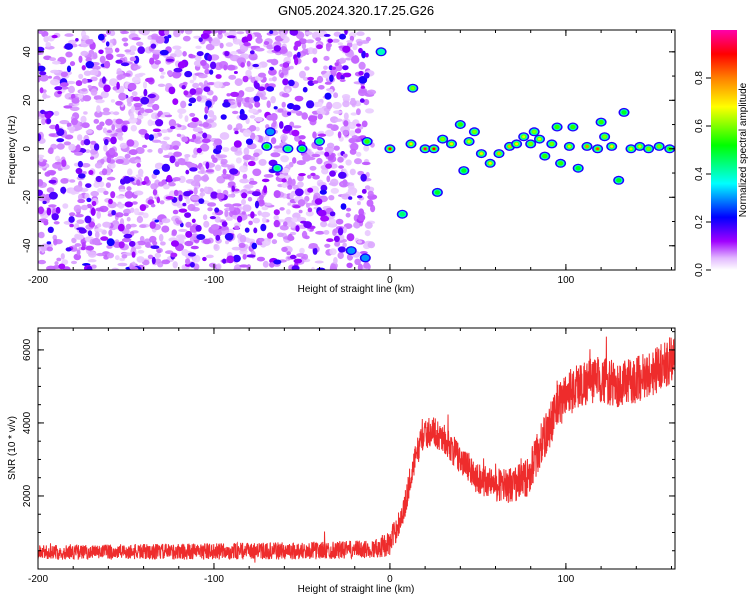 The image size is (750, 600). I want to click on x-tick-label: -100, so click(214, 280).